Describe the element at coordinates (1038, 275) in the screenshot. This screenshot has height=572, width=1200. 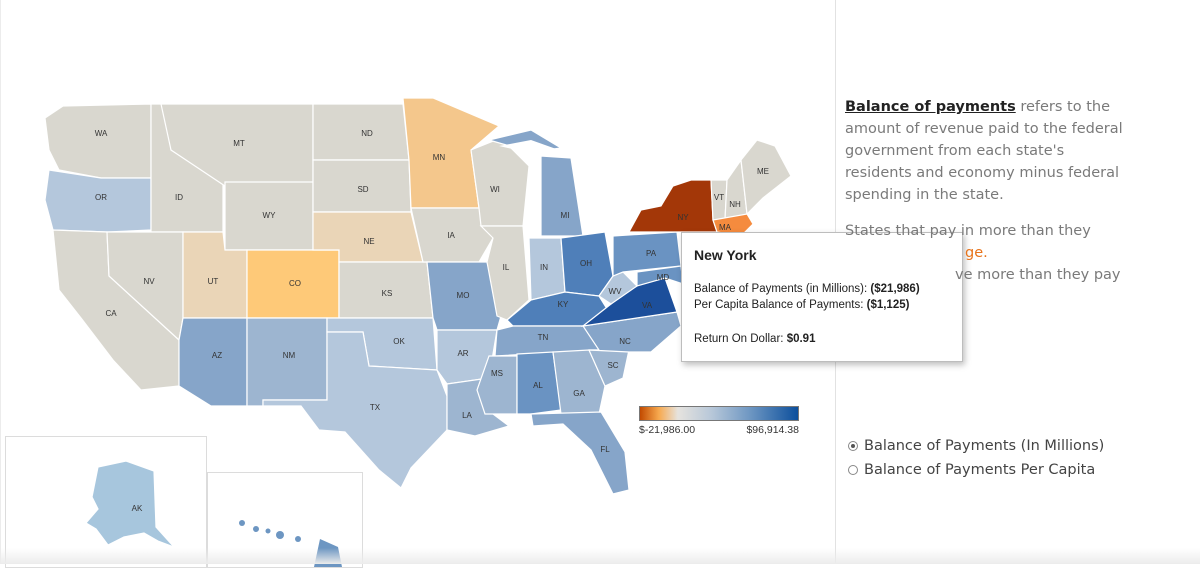
I see `description-line3: ve more than they pay` at that location.